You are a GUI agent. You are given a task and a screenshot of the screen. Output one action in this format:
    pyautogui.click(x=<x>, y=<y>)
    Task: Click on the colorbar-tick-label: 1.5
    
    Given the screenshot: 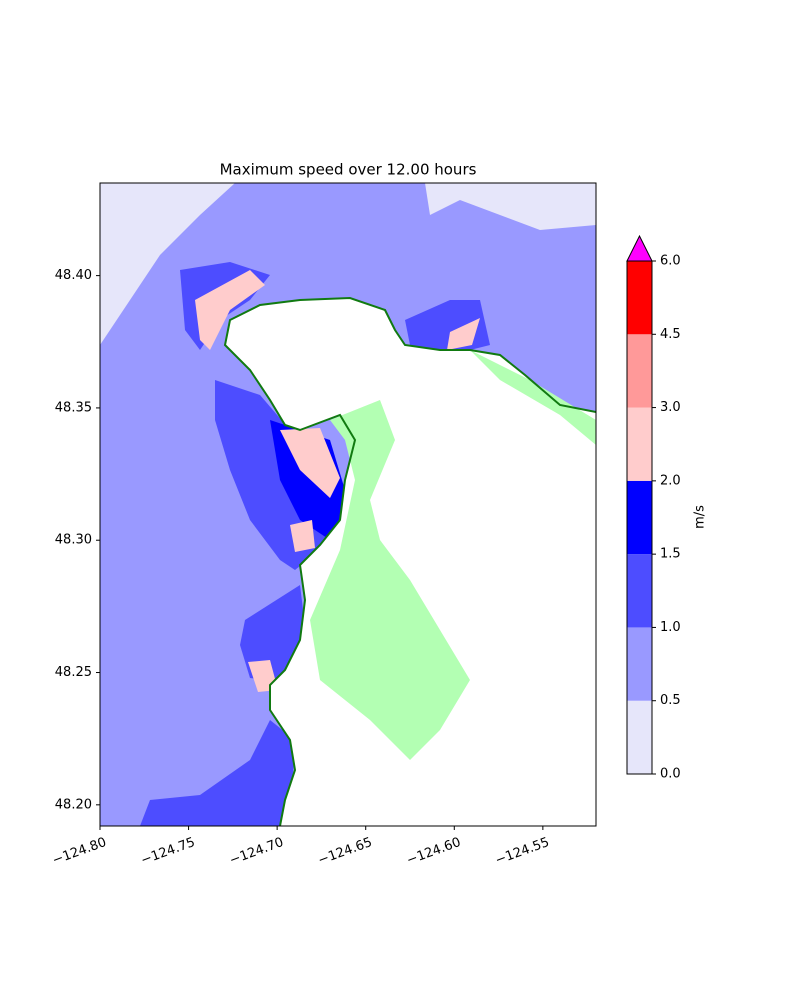 What is the action you would take?
    pyautogui.click(x=670, y=554)
    